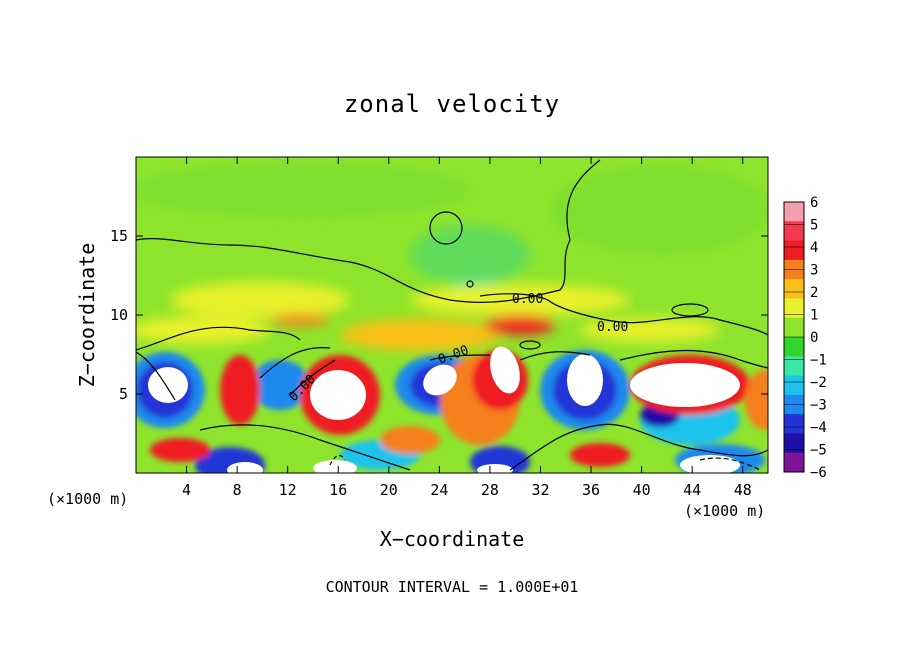  What do you see at coordinates (123, 394) in the screenshot?
I see `y-tick-label: 5` at bounding box center [123, 394].